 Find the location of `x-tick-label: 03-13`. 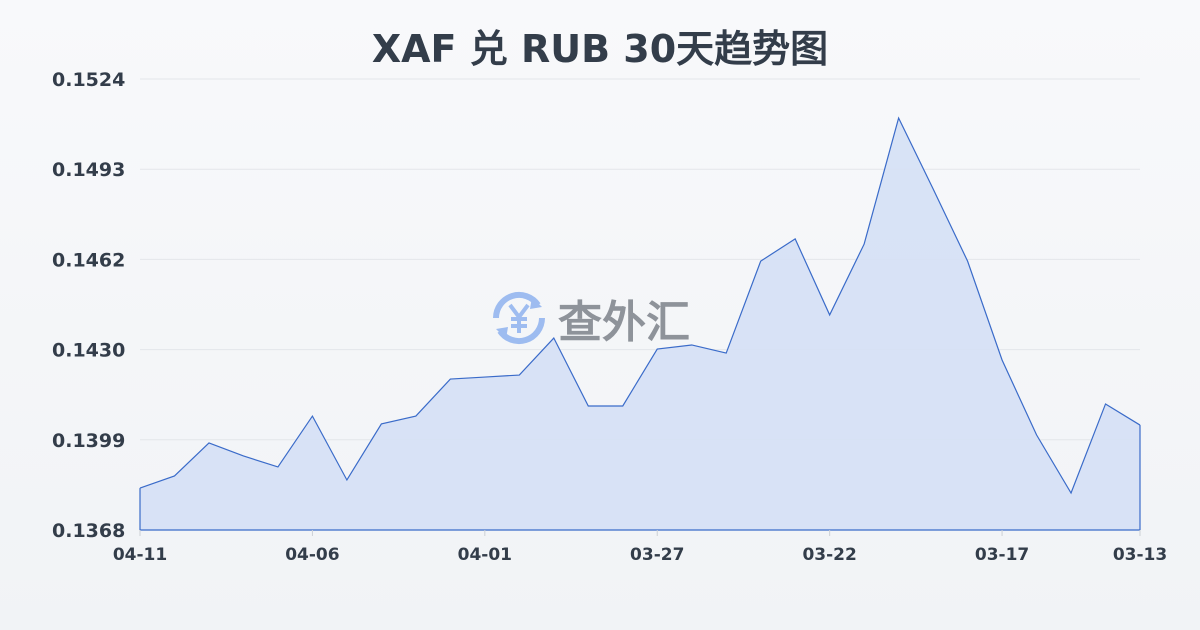

x-tick-label: 03-13 is located at coordinates (1140, 555).